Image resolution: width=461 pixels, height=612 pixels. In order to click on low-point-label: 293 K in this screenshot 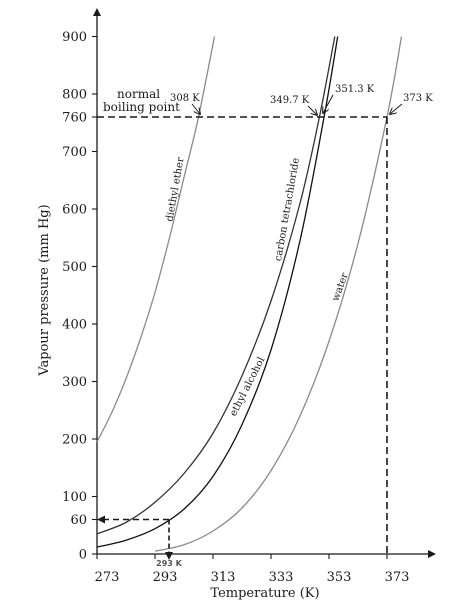, I will do `click(169, 563)`.